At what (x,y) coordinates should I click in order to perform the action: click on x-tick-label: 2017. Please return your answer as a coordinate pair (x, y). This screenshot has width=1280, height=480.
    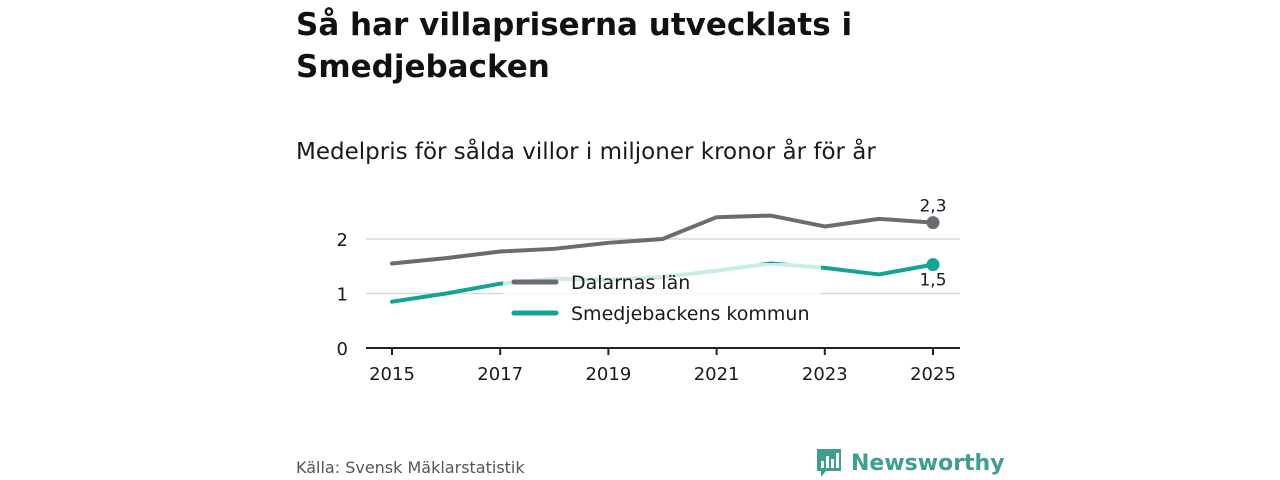
    Looking at the image, I should click on (500, 374).